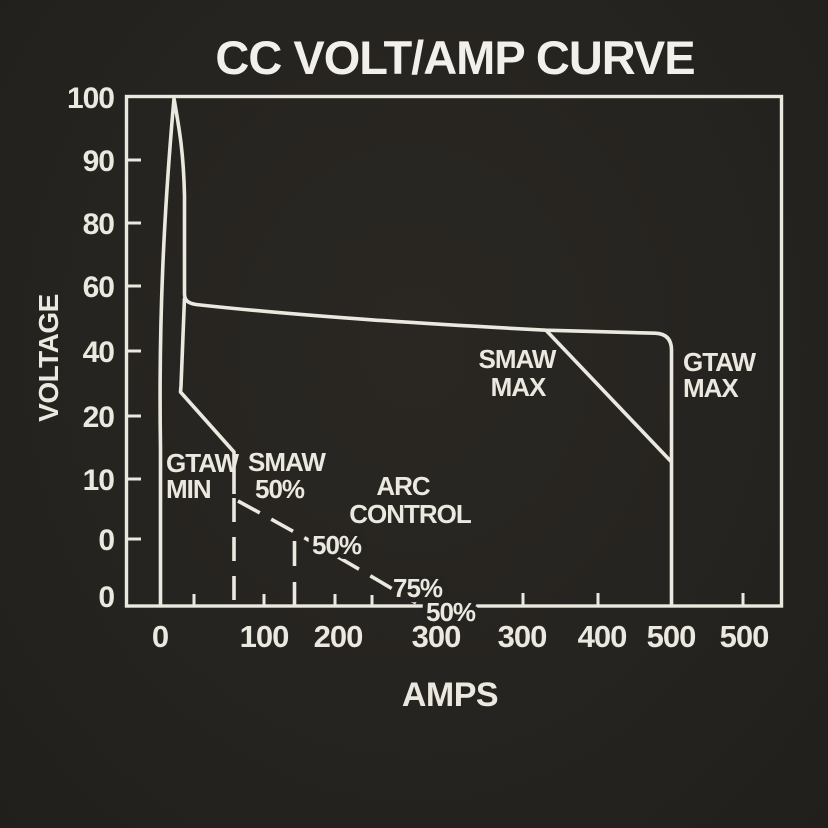 This screenshot has height=828, width=828. Describe the element at coordinates (744, 636) in the screenshot. I see `x-tick-label-500b: 500` at that location.